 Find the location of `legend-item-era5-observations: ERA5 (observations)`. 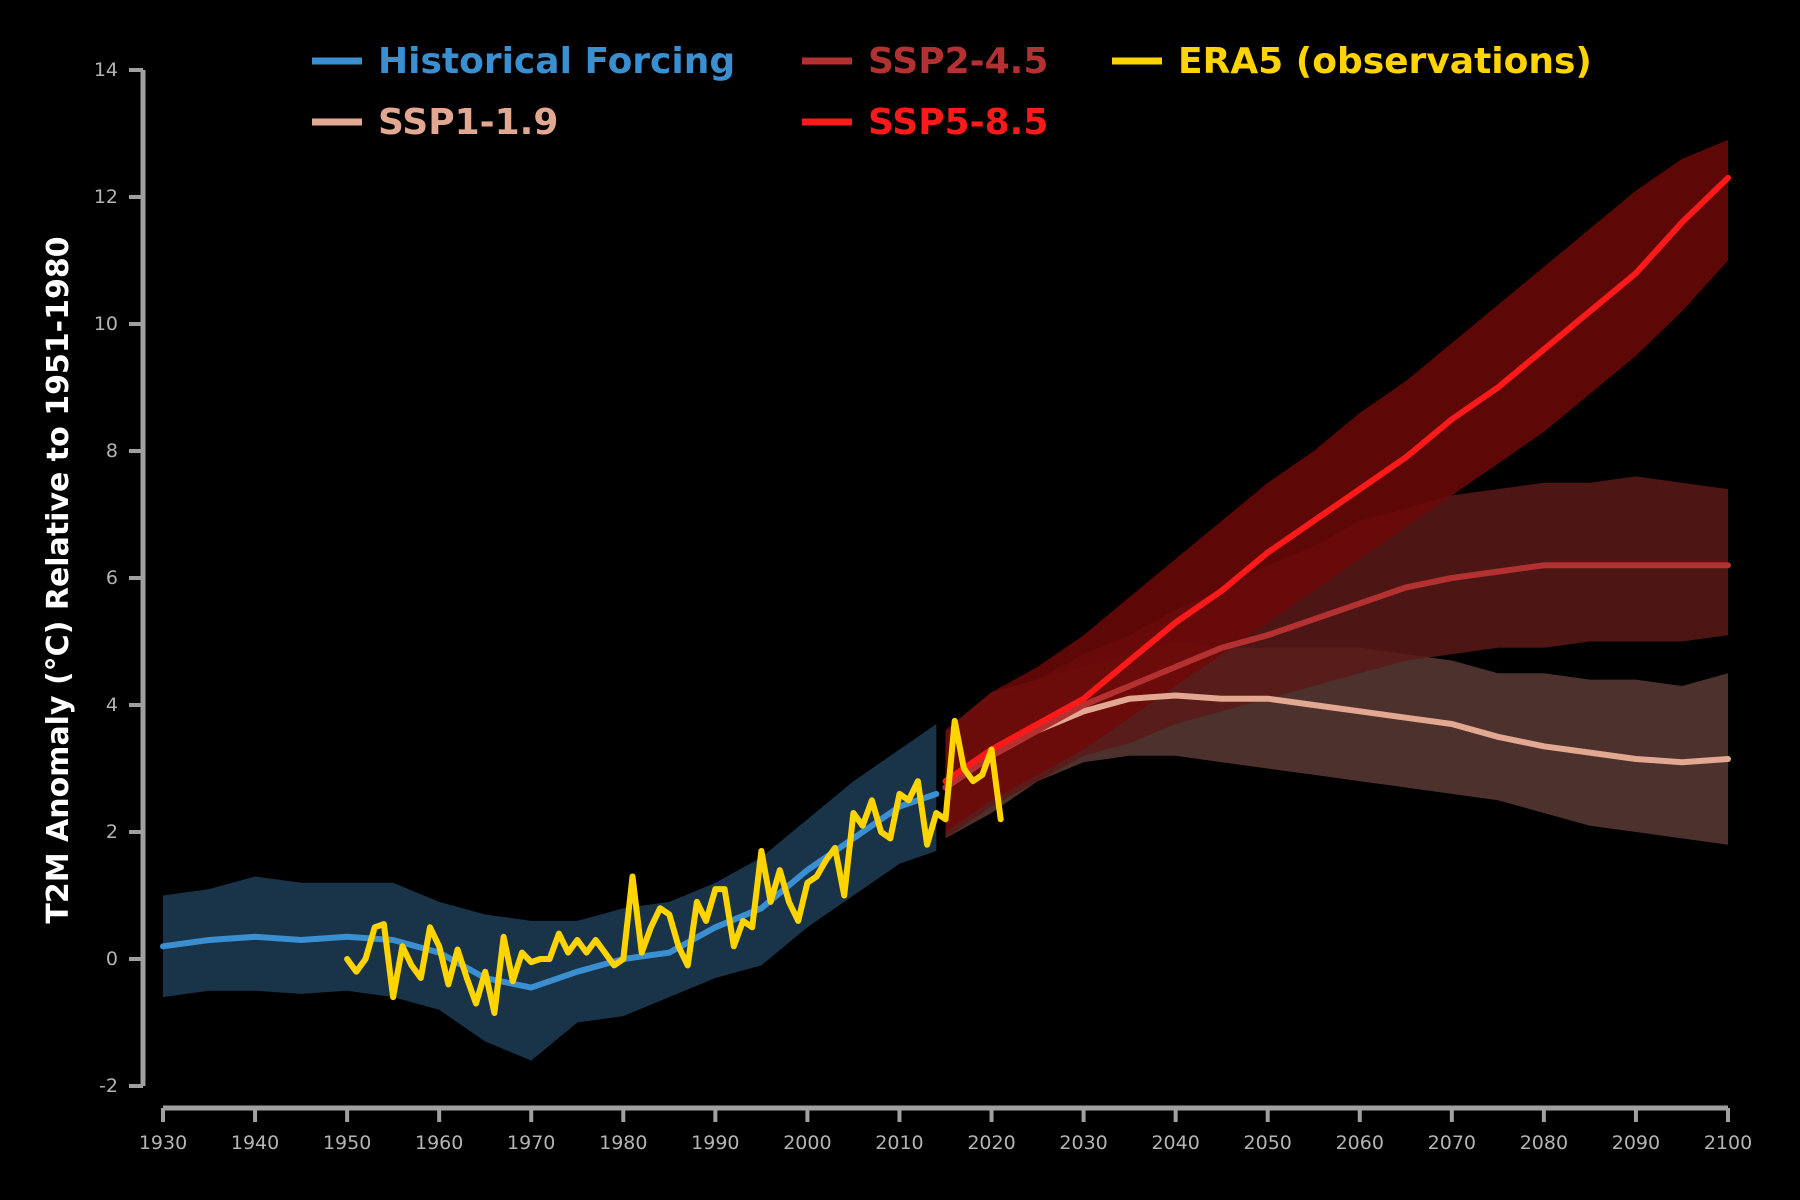

legend-item-era5-observations: ERA5 (observations) is located at coordinates (1352, 61).